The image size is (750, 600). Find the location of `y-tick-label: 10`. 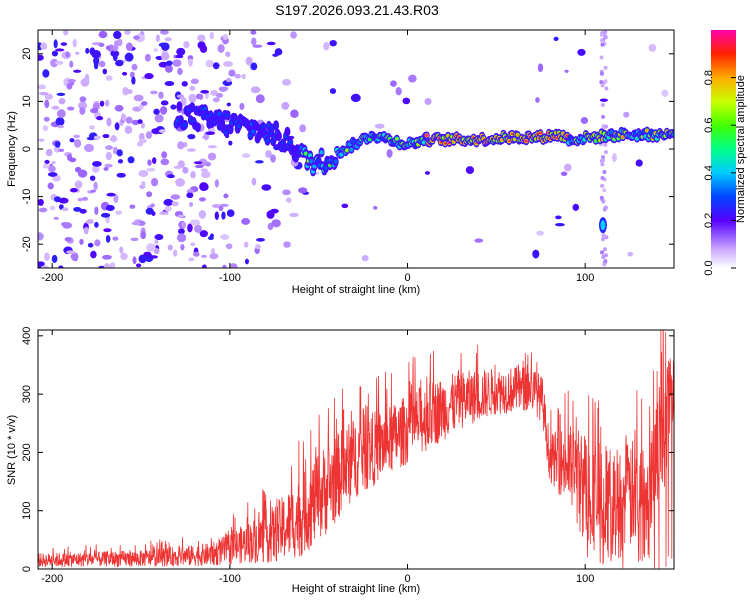

y-tick-label: 10 is located at coordinates (27, 101).